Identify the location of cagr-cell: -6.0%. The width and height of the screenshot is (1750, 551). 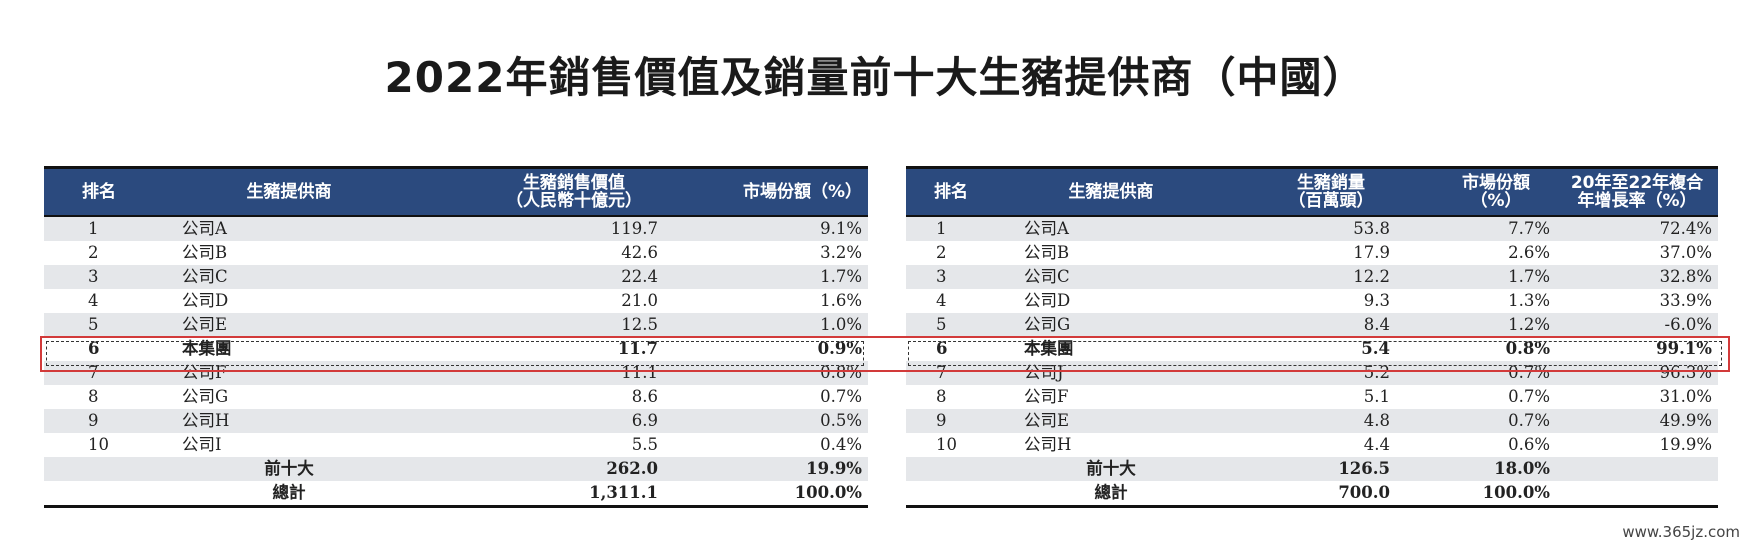
(1688, 324).